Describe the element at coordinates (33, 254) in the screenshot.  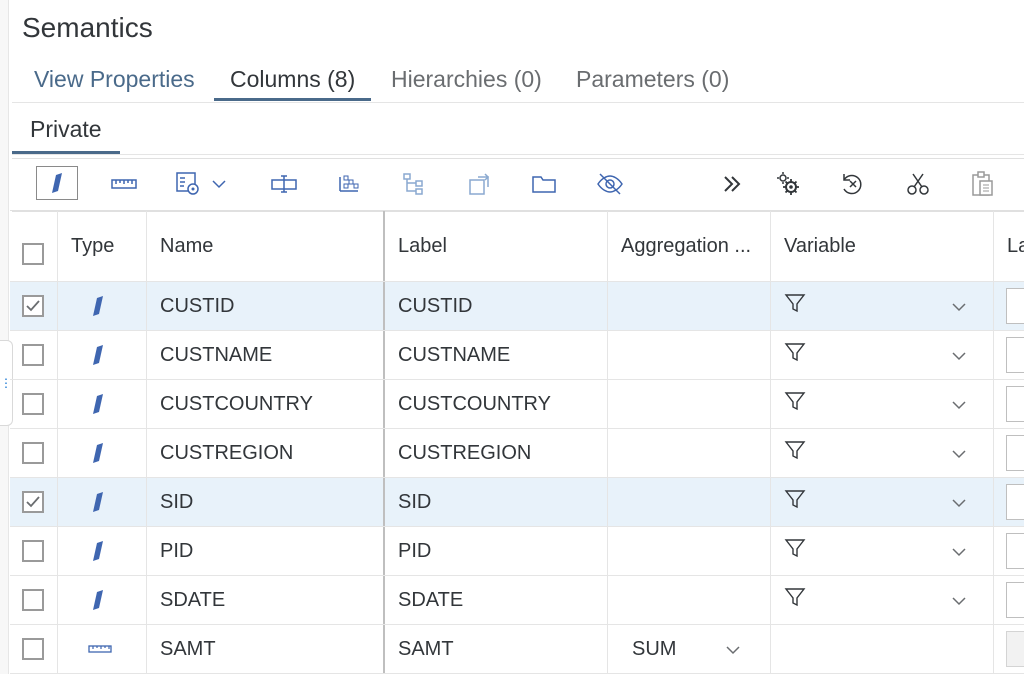
I see `select-all-checkbox` at that location.